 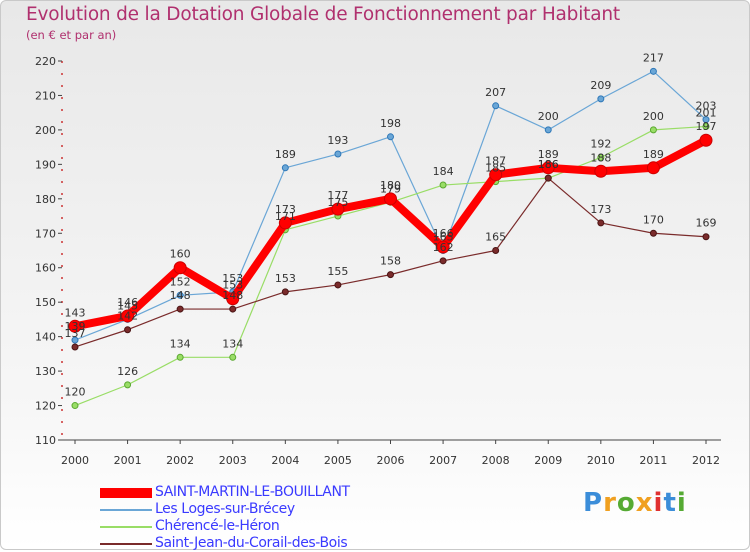 What do you see at coordinates (337, 140) in the screenshot?
I see `data-label: 193` at bounding box center [337, 140].